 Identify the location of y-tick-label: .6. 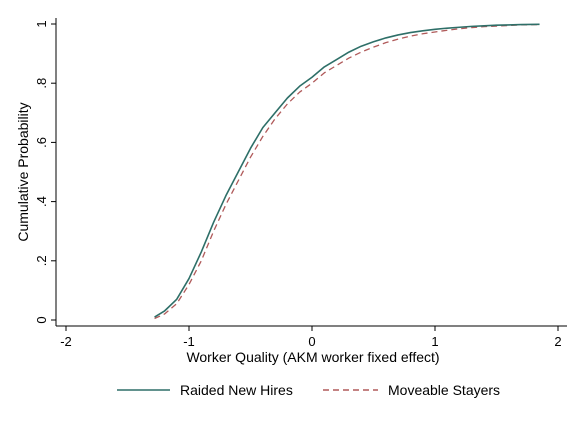
(41, 142).